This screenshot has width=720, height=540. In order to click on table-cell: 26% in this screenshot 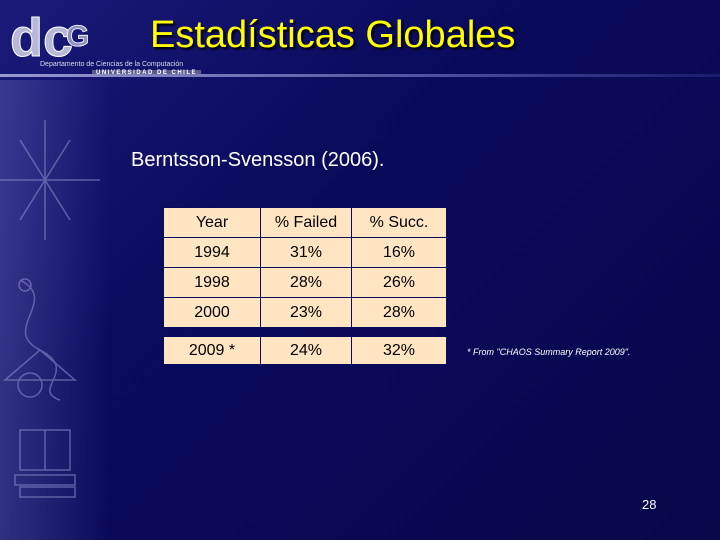, I will do `click(399, 282)`.